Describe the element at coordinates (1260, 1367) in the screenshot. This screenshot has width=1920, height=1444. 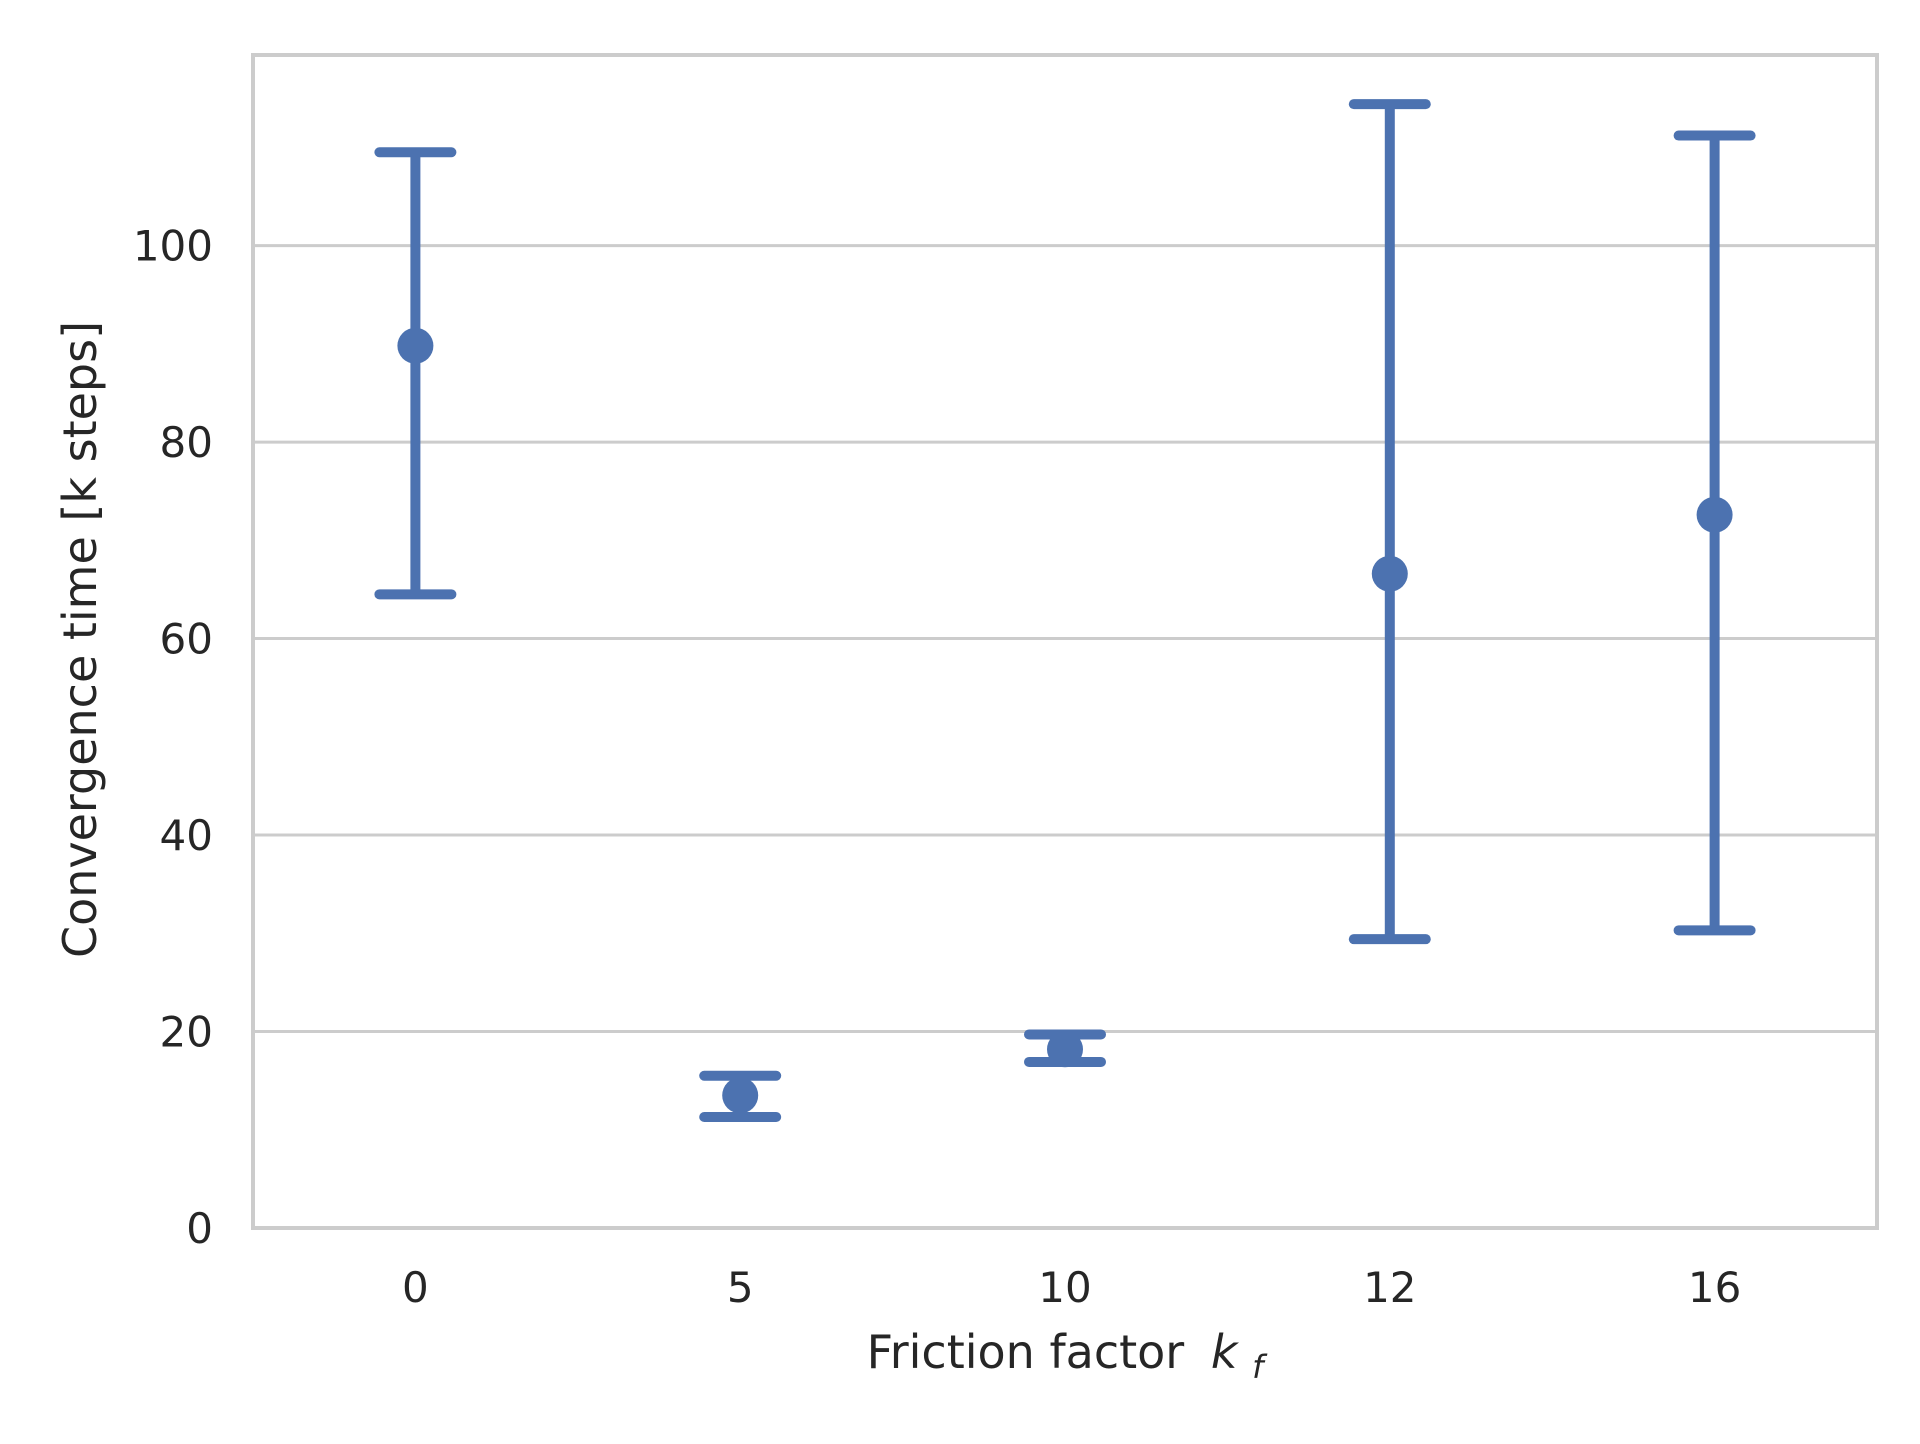
I see `x-axis-label-subscript: f` at that location.